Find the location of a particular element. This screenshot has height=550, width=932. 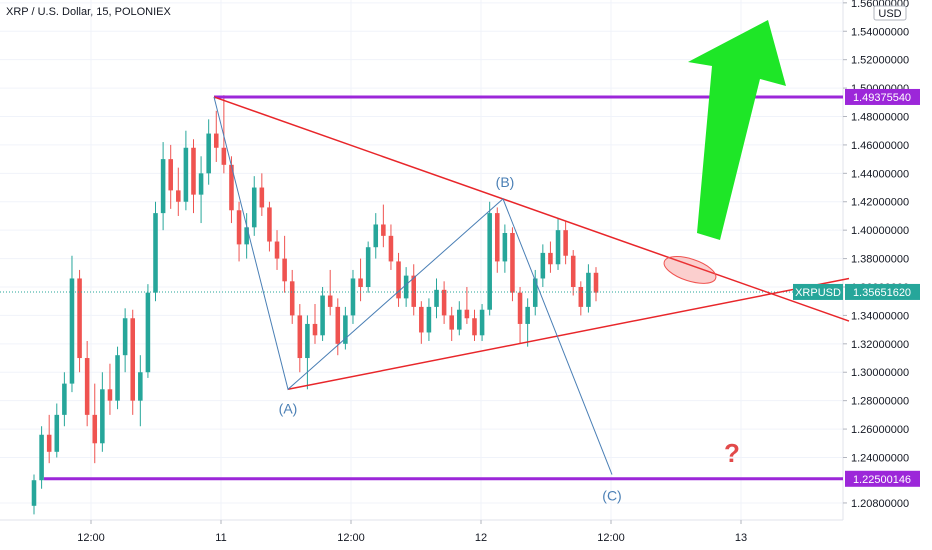

y-tick-label: 1.20800000 is located at coordinates (880, 504).